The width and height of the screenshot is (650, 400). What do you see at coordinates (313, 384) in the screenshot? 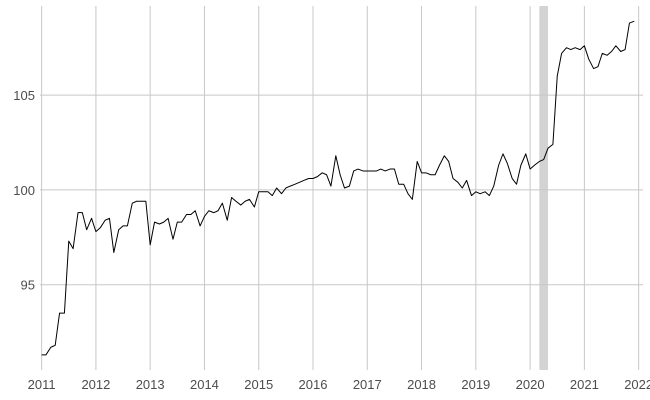
I see `x-tick-label-2016: 2016` at bounding box center [313, 384].